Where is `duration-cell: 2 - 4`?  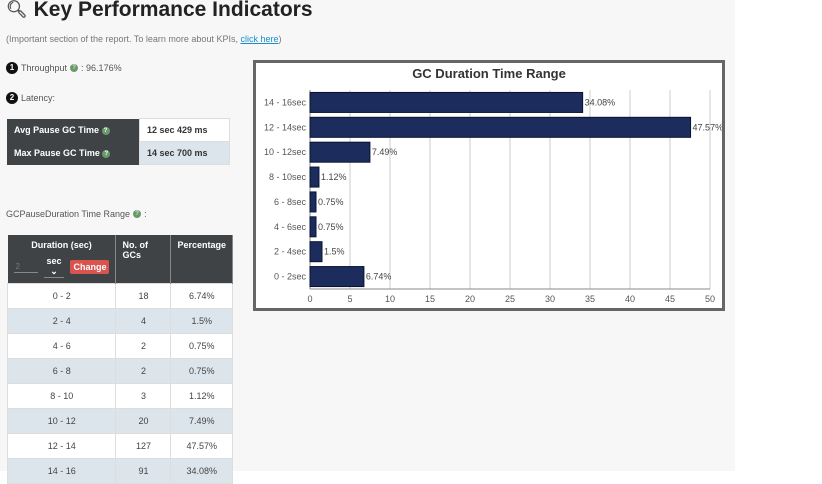 duration-cell: 2 - 4 is located at coordinates (61, 321).